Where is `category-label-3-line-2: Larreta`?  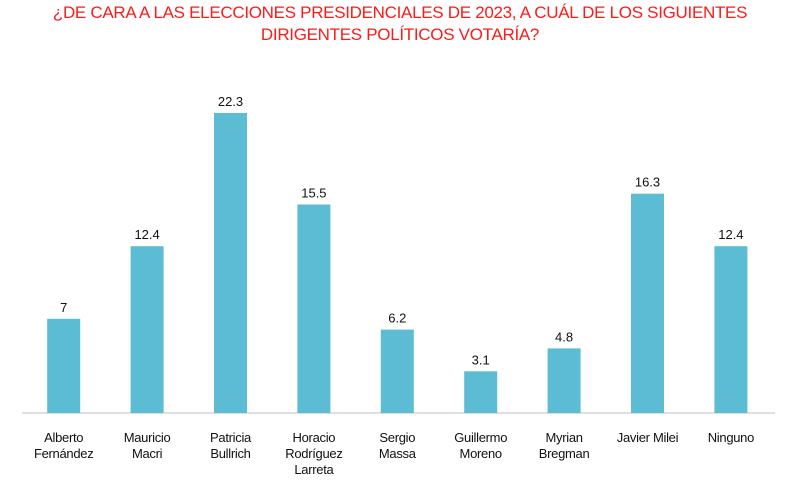
category-label-3-line-2: Larreta is located at coordinates (314, 469).